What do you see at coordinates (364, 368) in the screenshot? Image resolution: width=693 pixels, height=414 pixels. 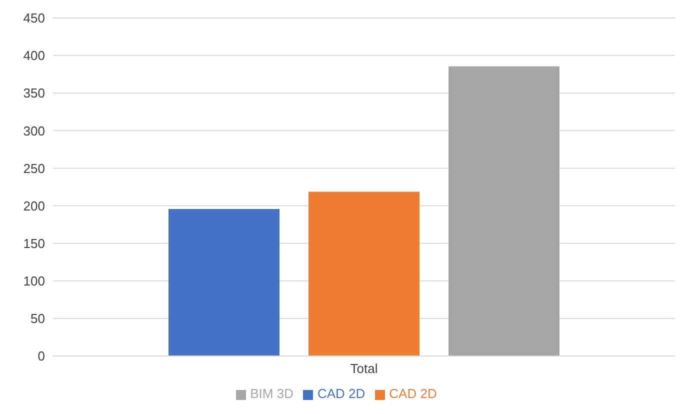 I see `x-tick-label: Total` at bounding box center [364, 368].